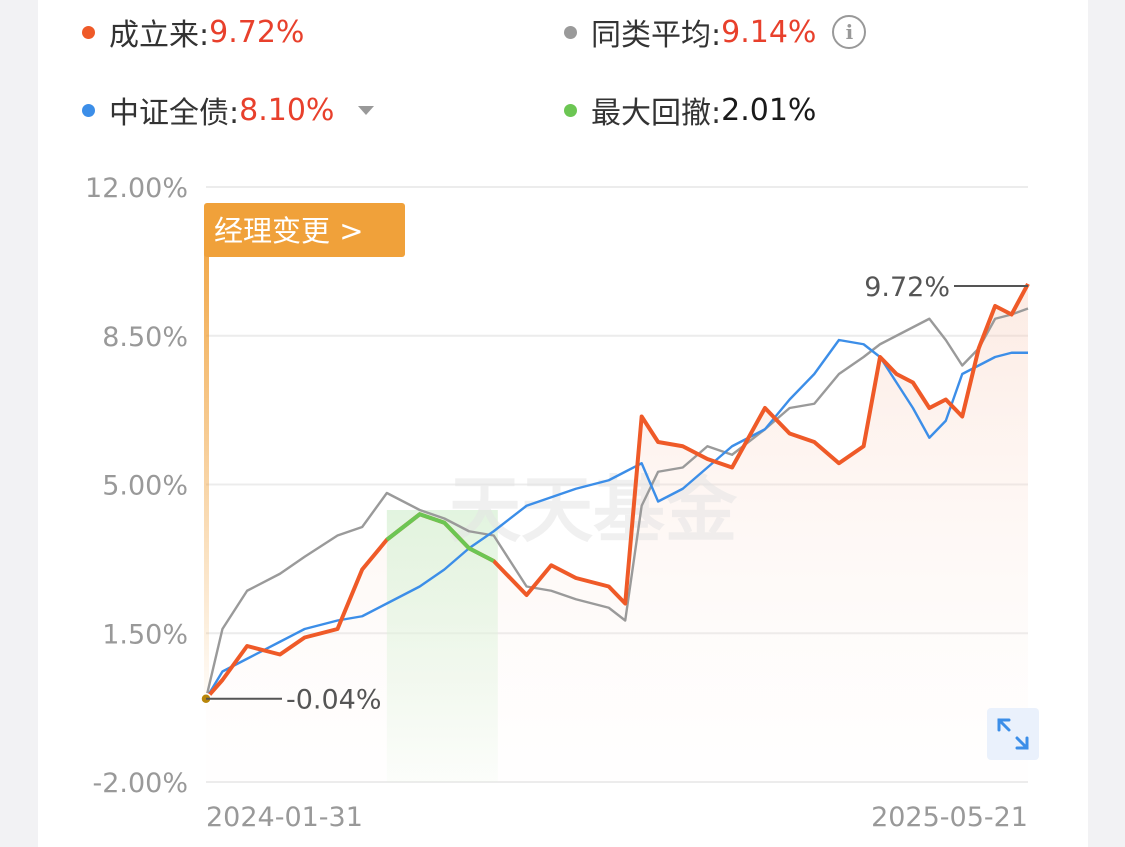 Image resolution: width=1125 pixels, height=847 pixels. What do you see at coordinates (617, 817) in the screenshot?
I see `x-axis-ticks: 2024-01-31 2025-05-21` at bounding box center [617, 817].